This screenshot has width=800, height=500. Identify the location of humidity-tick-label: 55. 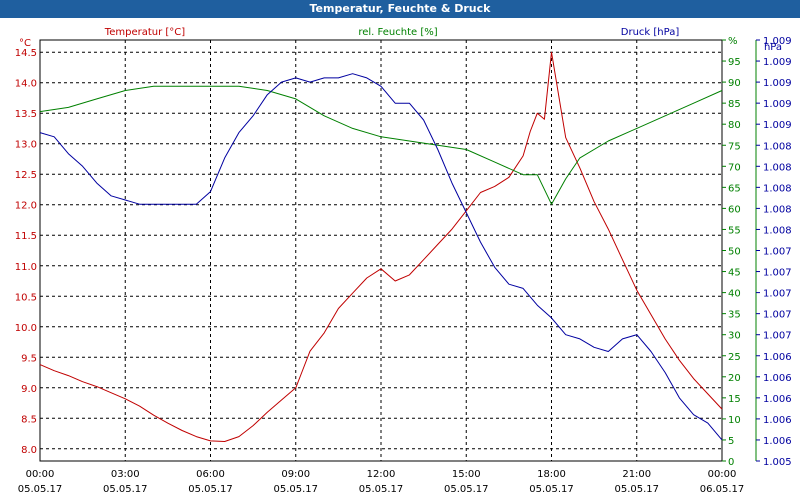
(734, 230).